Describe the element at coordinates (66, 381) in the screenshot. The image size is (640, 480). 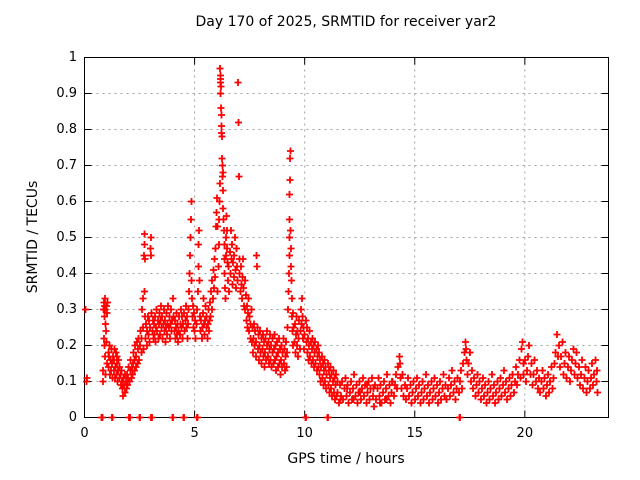
I see `y-tick-label: 0.1` at that location.